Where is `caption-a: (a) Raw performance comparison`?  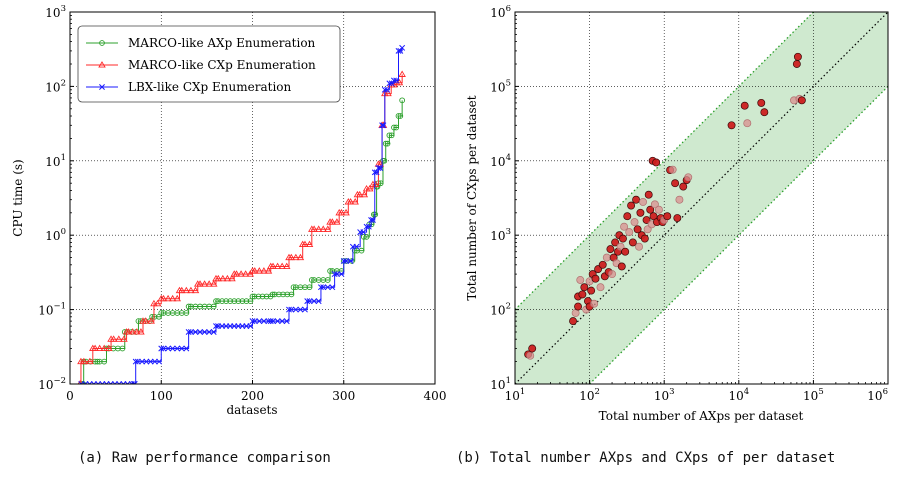 caption-a: (a) Raw performance comparison is located at coordinates (204, 458).